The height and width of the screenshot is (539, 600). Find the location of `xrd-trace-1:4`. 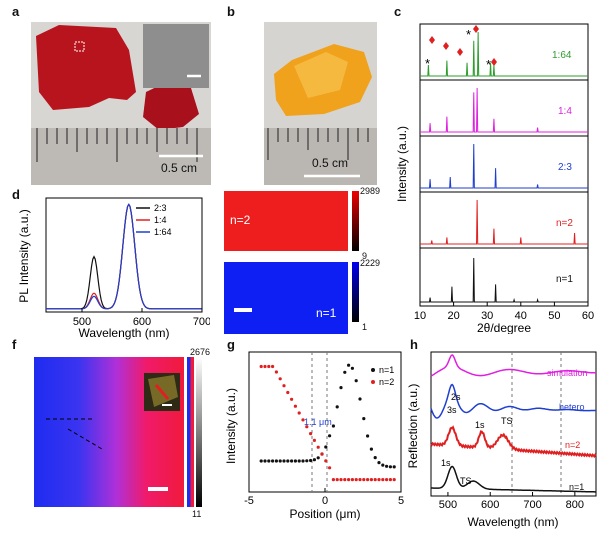

xrd-trace-1:4 is located at coordinates (504, 110).